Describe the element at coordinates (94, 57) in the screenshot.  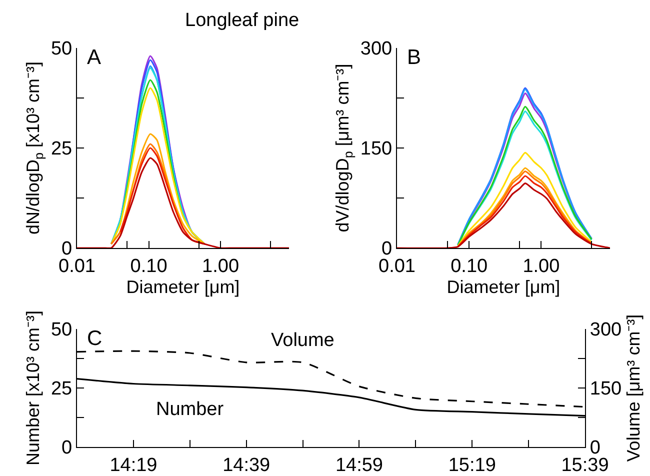
I see `annotation: A` at that location.